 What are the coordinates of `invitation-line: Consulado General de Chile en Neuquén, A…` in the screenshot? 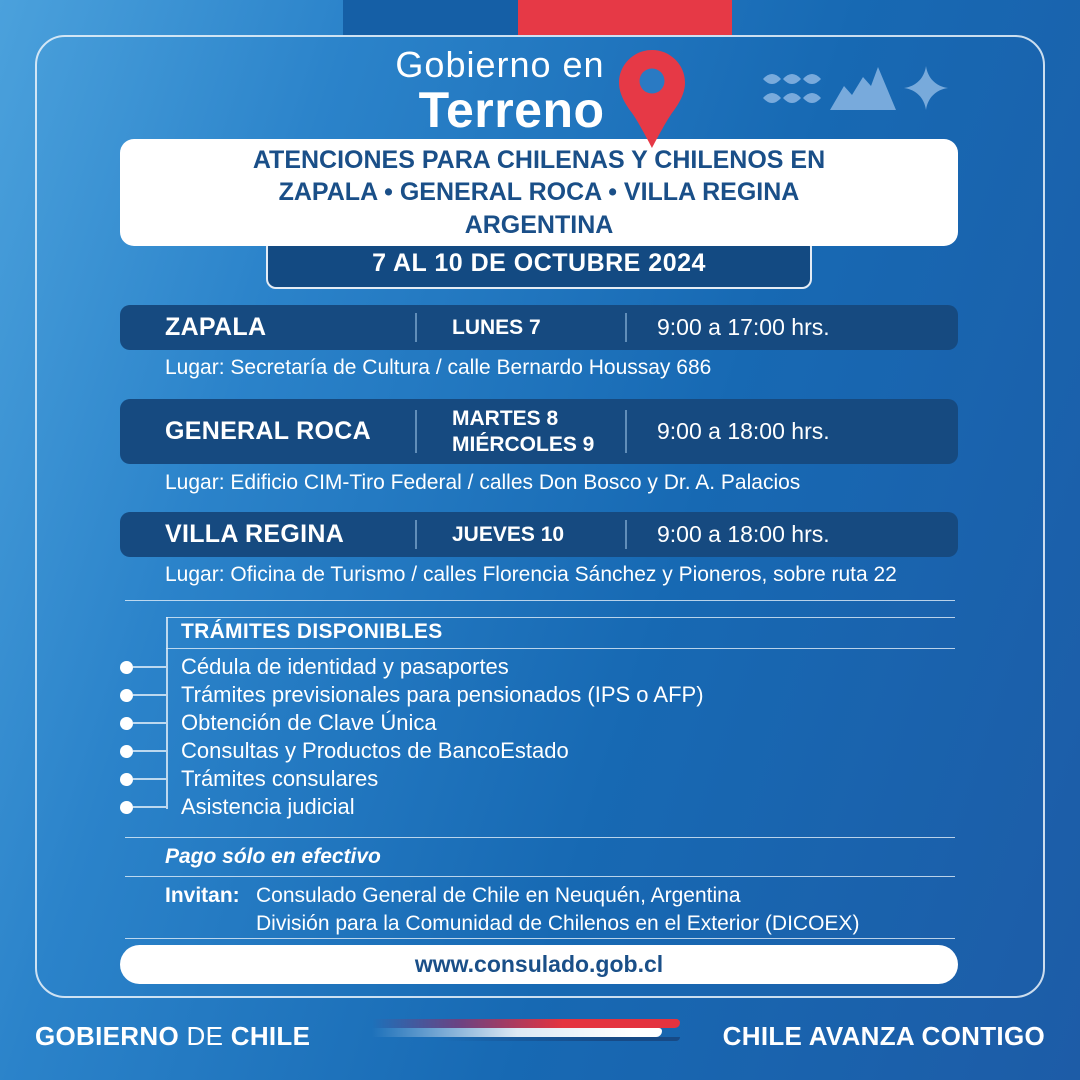 It's located at (498, 895).